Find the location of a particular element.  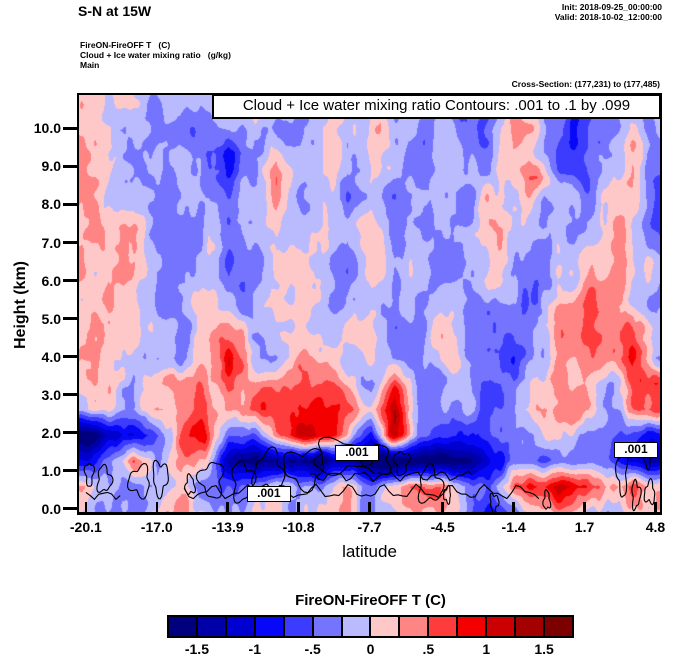

colorbar-tick-label: -1.5 is located at coordinates (196, 649).